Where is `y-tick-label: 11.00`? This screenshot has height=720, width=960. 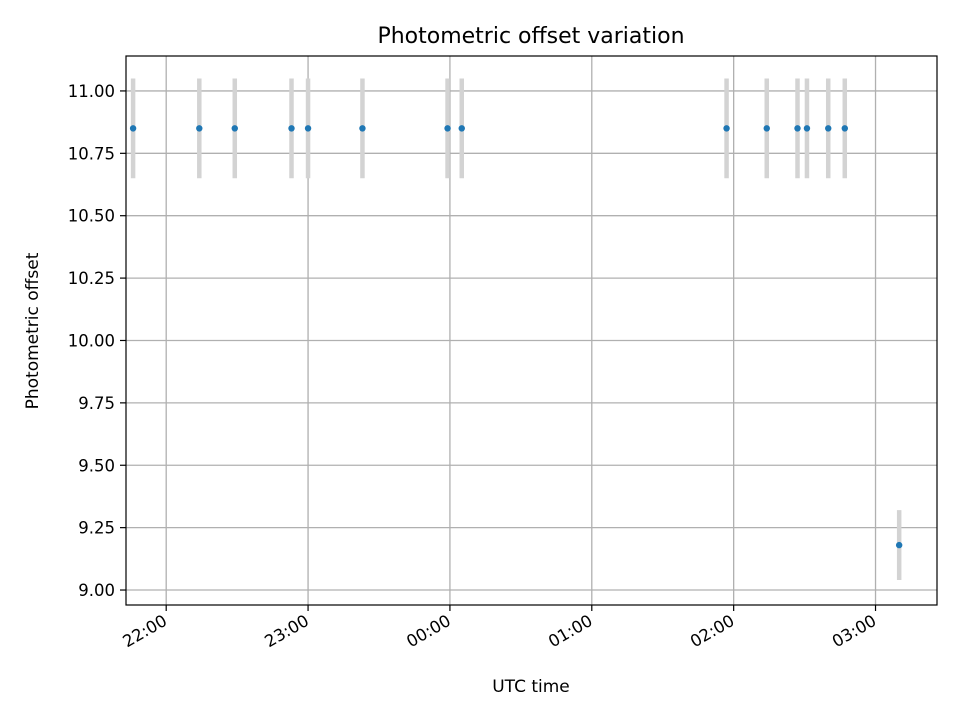
y-tick-label: 11.00 is located at coordinates (91, 91).